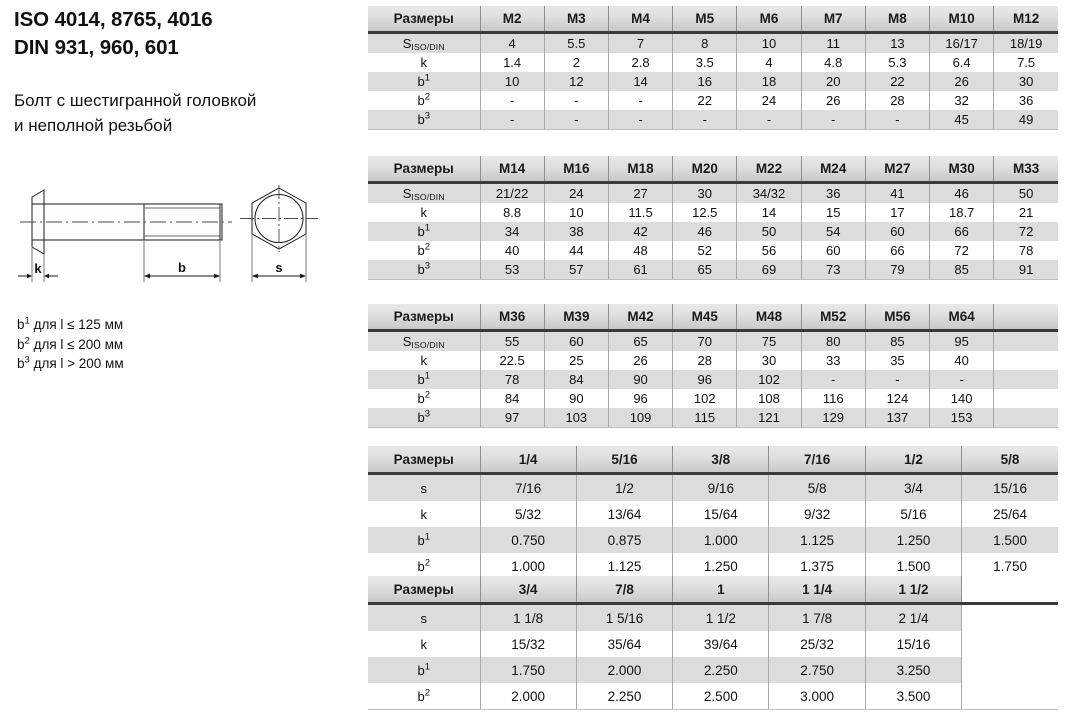 Image resolution: width=1067 pixels, height=720 pixels. Describe the element at coordinates (833, 398) in the screenshot. I see `data-cell: 116` at that location.